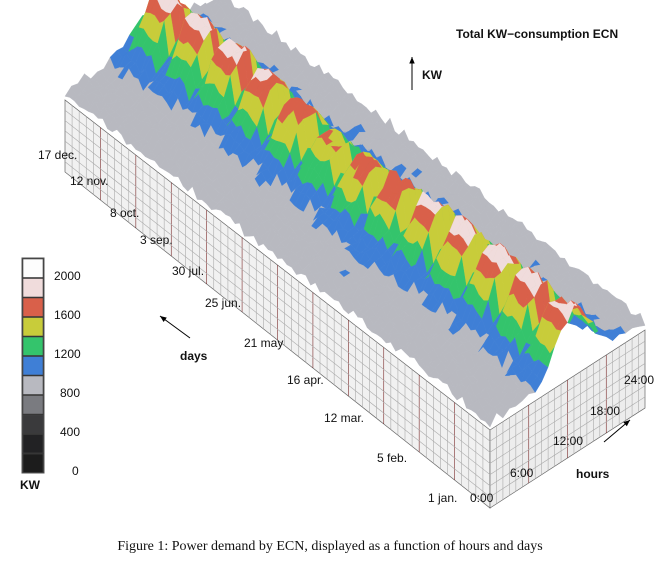 Image resolution: width=660 pixels, height=565 pixels. Describe the element at coordinates (156, 240) in the screenshot. I see `day-tick-label: 3 sep.` at that location.